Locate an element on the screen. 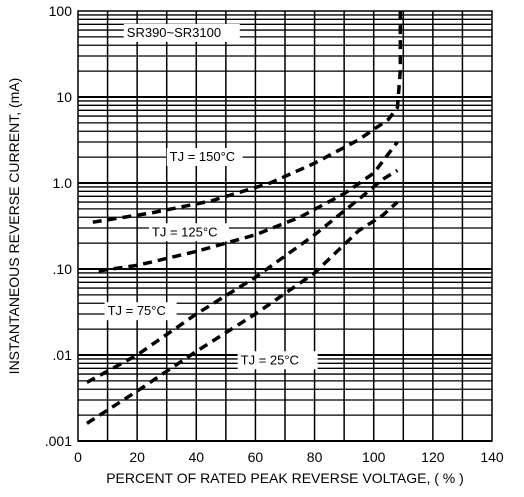 Image resolution: width=524 pixels, height=497 pixels. x-tick-label: 80 is located at coordinates (315, 457).